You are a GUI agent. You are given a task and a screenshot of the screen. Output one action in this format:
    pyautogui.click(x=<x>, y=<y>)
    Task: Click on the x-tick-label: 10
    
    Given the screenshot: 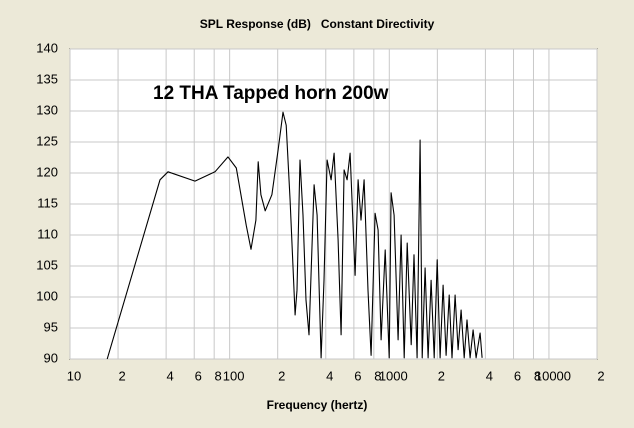 What is the action you would take?
    pyautogui.click(x=74, y=375)
    